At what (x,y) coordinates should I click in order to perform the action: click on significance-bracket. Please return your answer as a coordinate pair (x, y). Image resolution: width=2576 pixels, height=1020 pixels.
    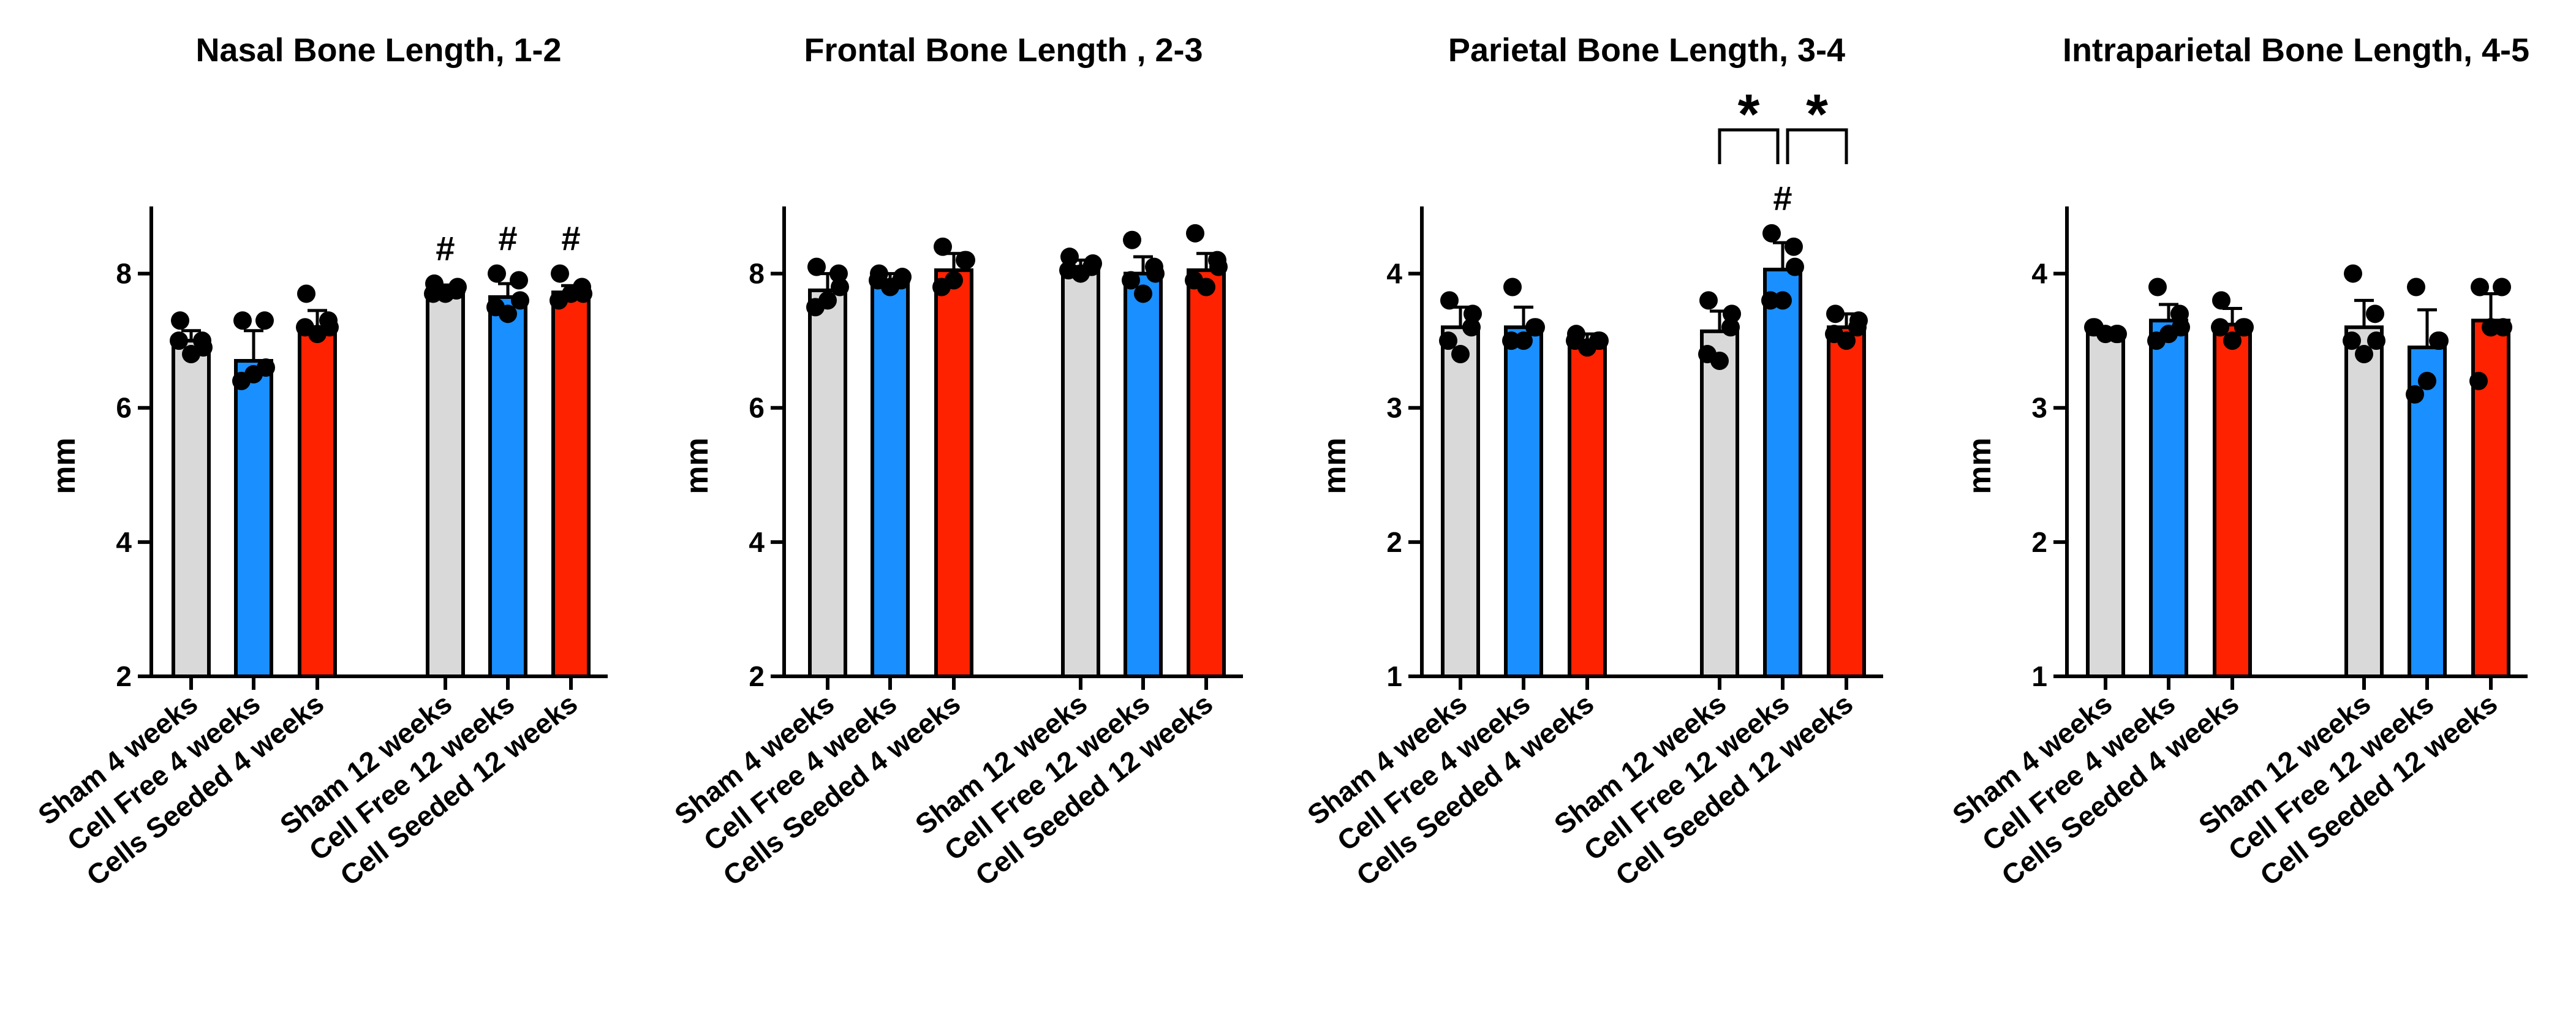
    Looking at the image, I should click on (1749, 146).